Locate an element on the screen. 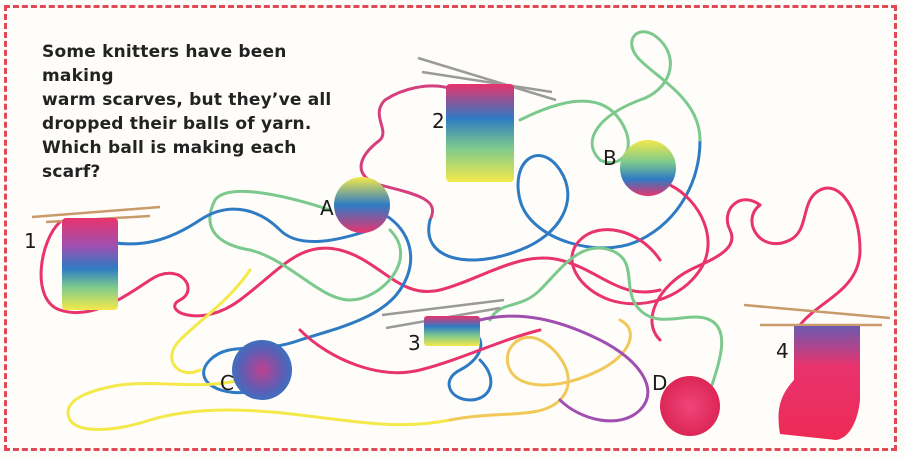 The width and height of the screenshot is (905, 459). ball-a: A is located at coordinates (355, 205).